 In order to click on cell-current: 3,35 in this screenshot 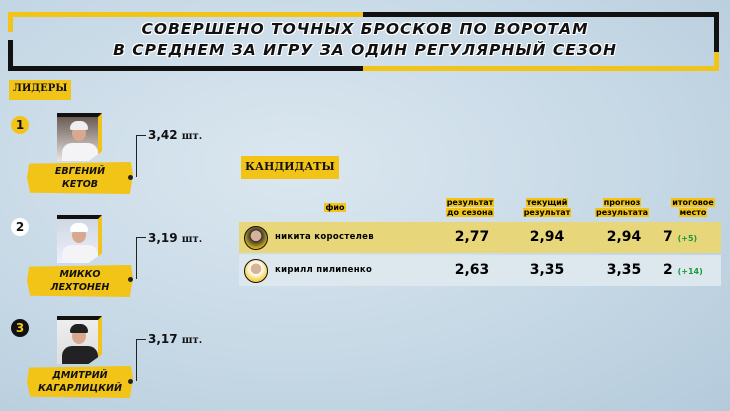, I will do `click(547, 270)`.